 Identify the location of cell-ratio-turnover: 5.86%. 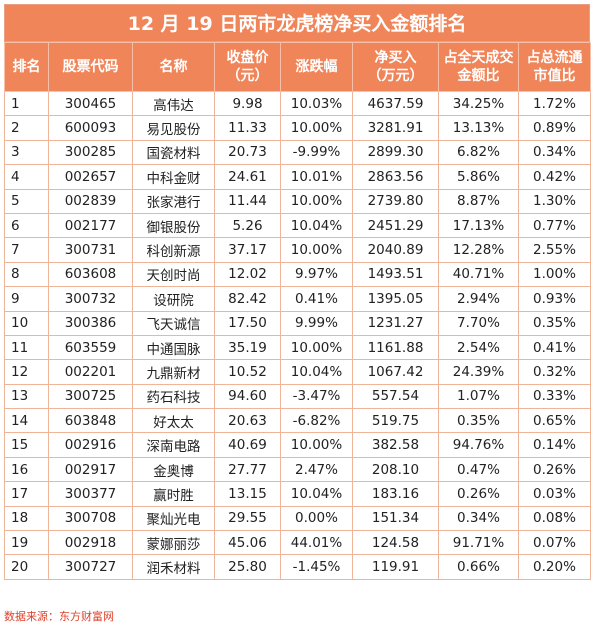
(478, 177).